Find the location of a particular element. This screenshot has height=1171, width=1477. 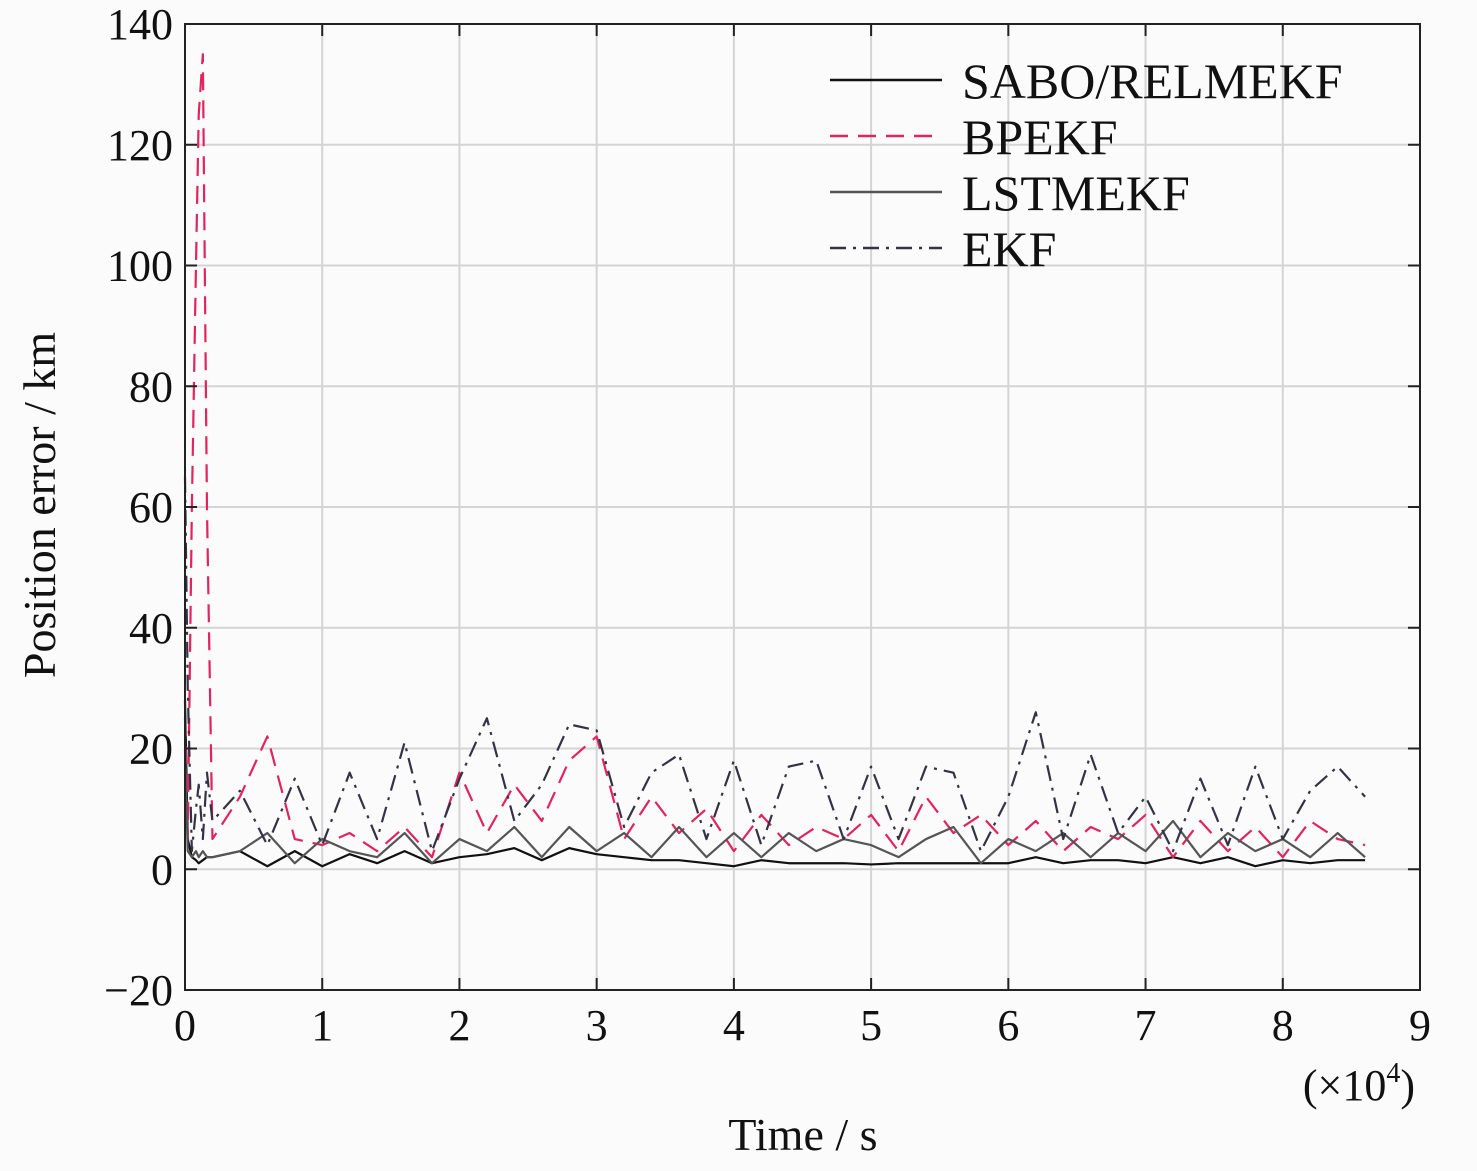

y-tick-label: 60 is located at coordinates (151, 507).